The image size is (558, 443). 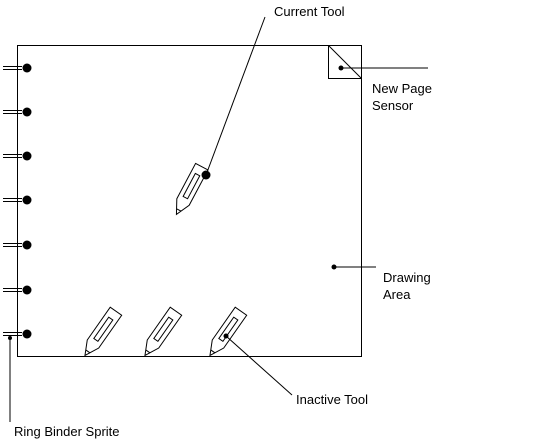 What do you see at coordinates (259, 365) in the screenshot?
I see `inactive-tool-leader` at bounding box center [259, 365].